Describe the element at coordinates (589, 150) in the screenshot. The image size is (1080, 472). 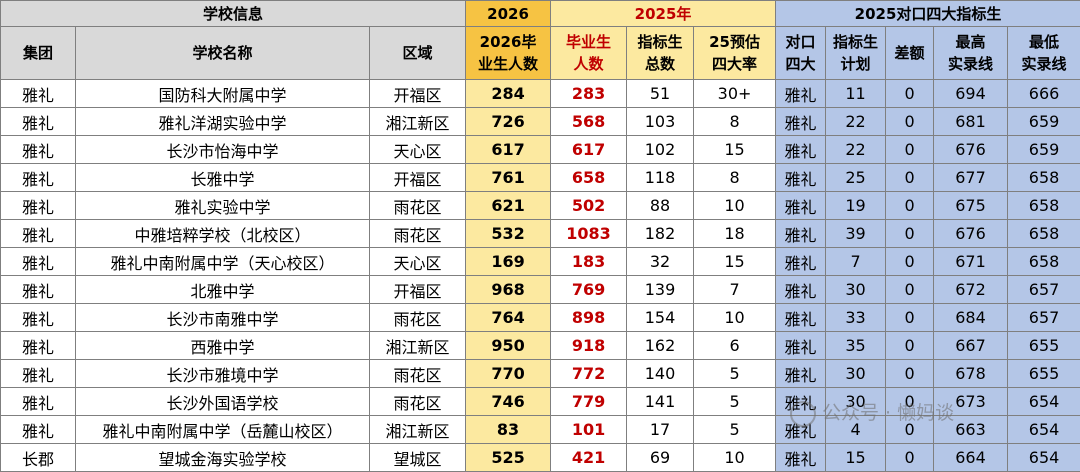
I see `grads-2025-cell: 617` at that location.